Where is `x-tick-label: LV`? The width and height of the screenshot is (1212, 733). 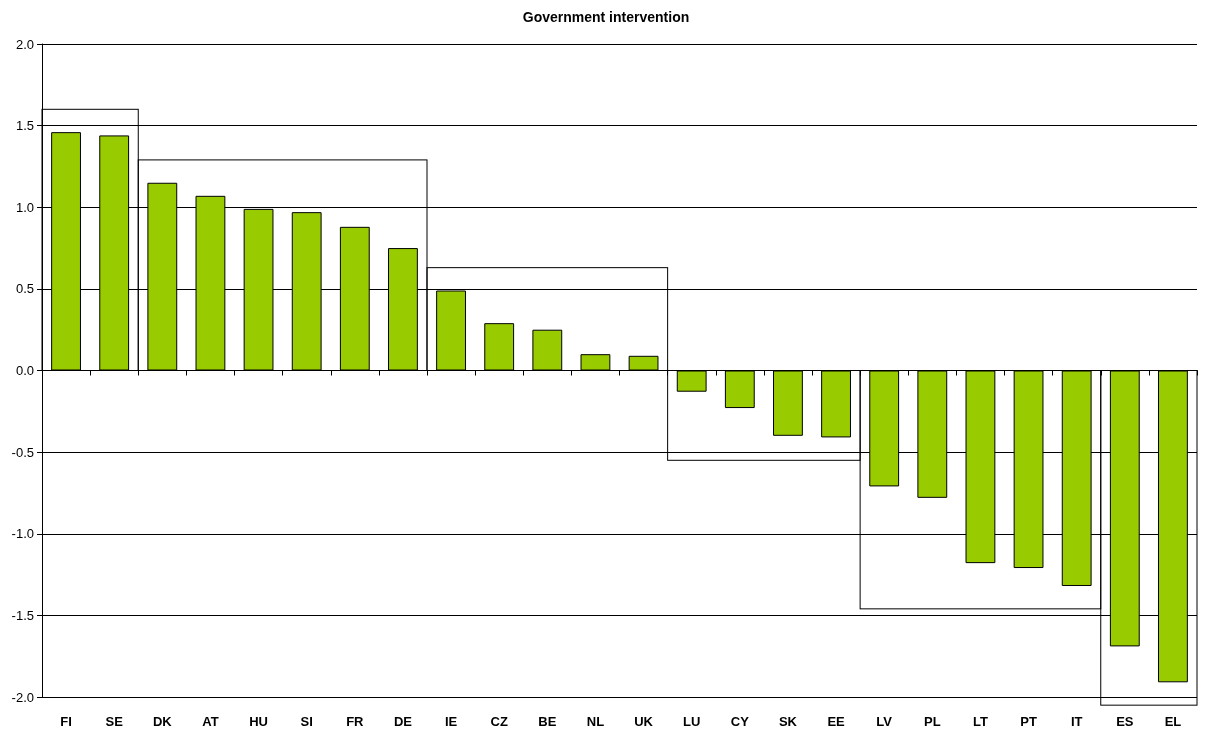
x-tick-label: LV is located at coordinates (884, 721).